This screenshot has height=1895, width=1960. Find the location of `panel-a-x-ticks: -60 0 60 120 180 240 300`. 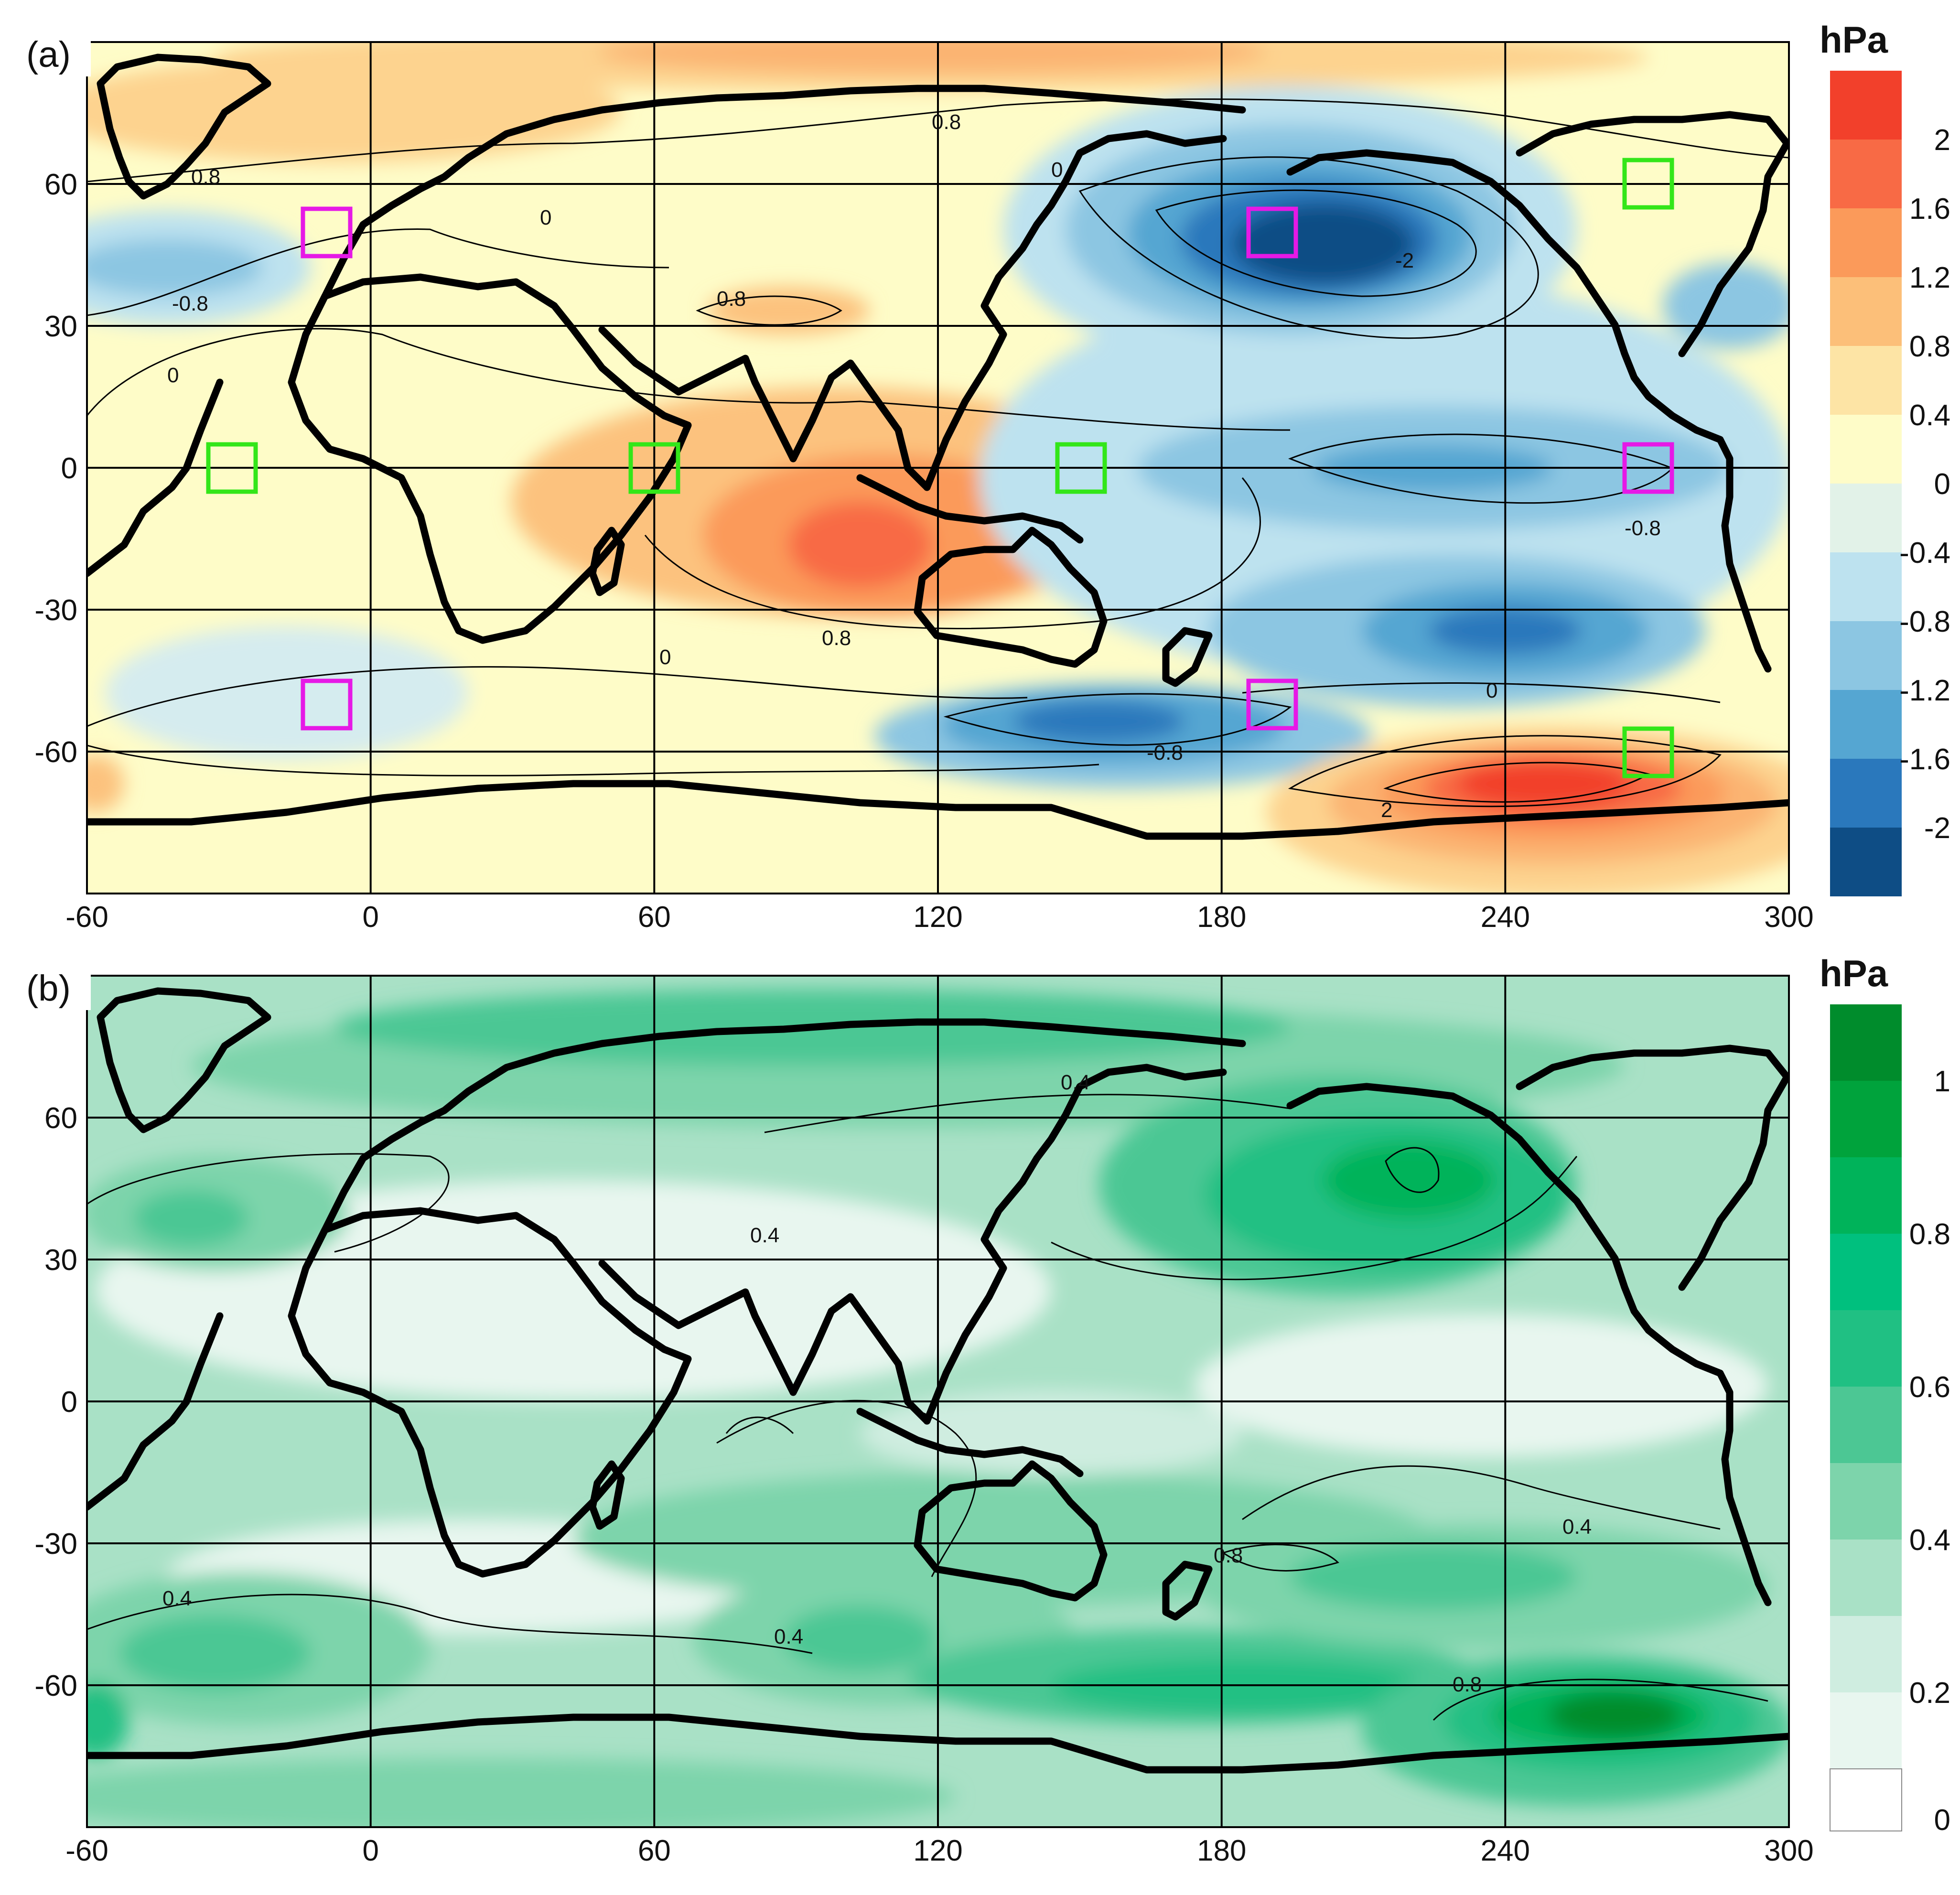

panel-a-x-ticks: -60 0 60 120 180 240 300 is located at coordinates (940, 918).